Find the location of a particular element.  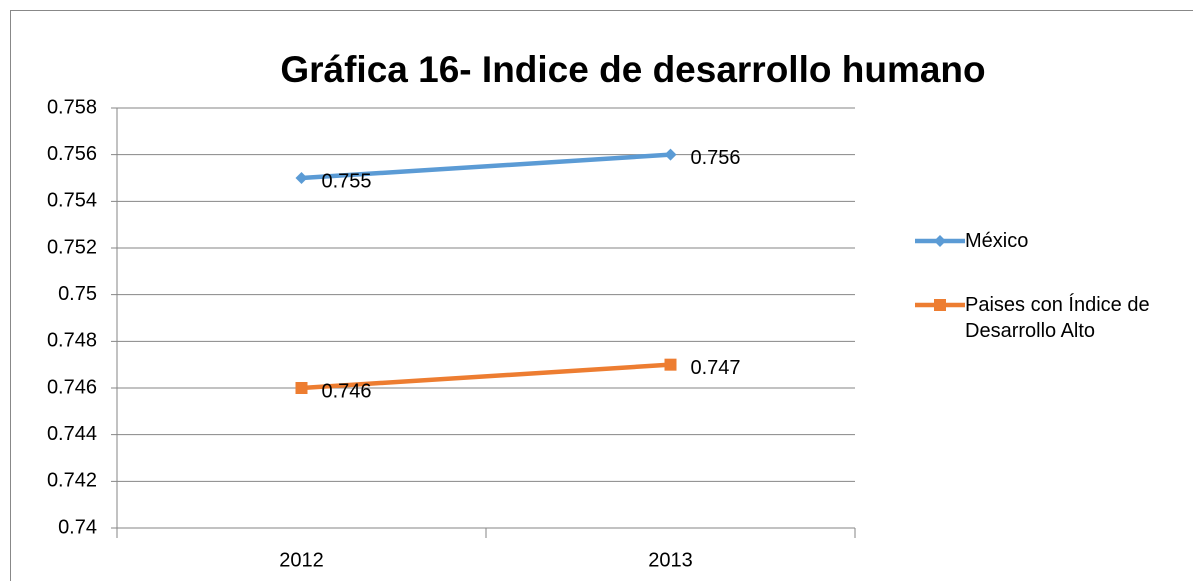

chart-title: Gráfica 16- Indice de desarrollo humano is located at coordinates (632, 69).